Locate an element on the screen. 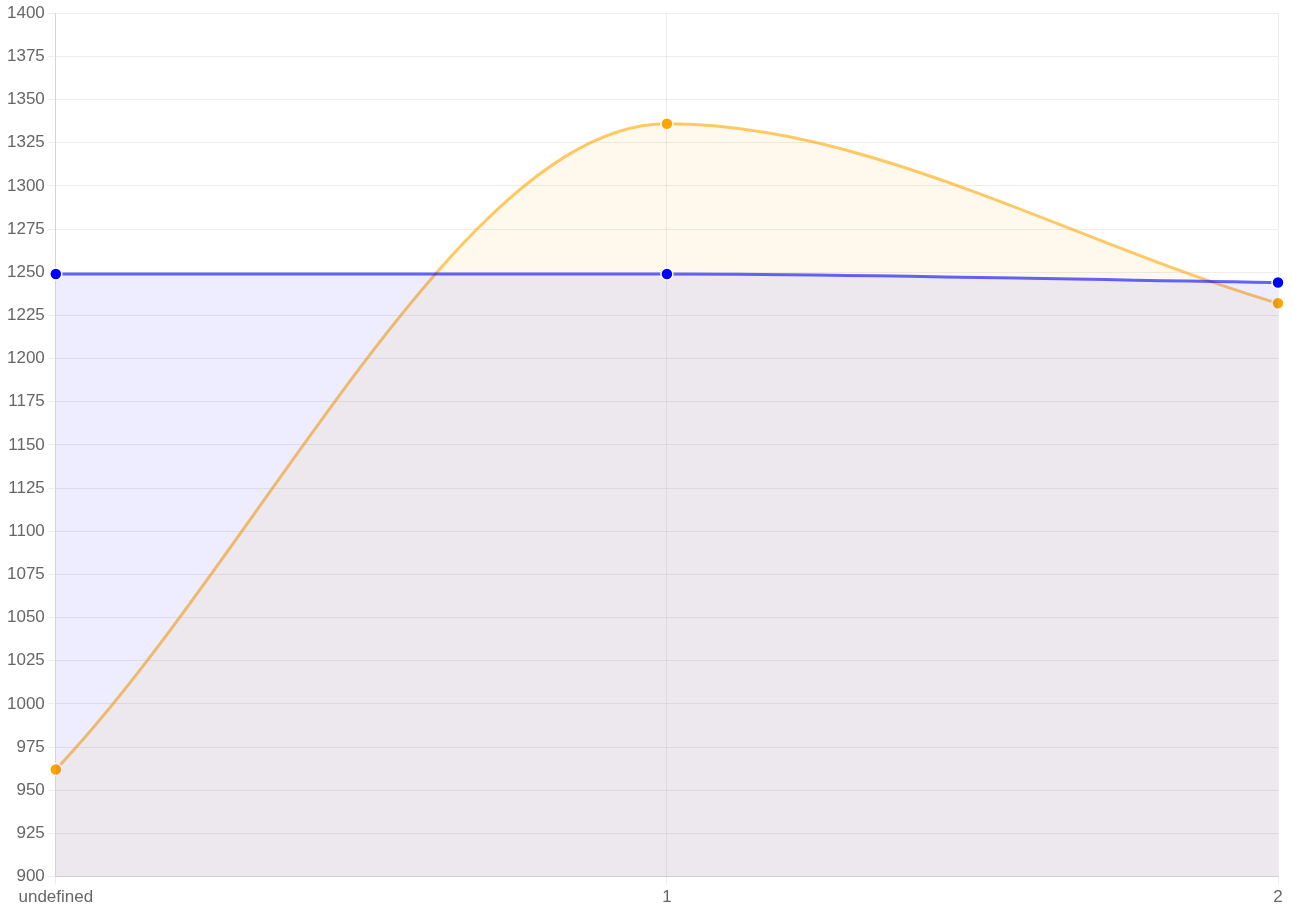 Image resolution: width=1292 pixels, height=915 pixels. y-tick-label: 975 is located at coordinates (30, 746).